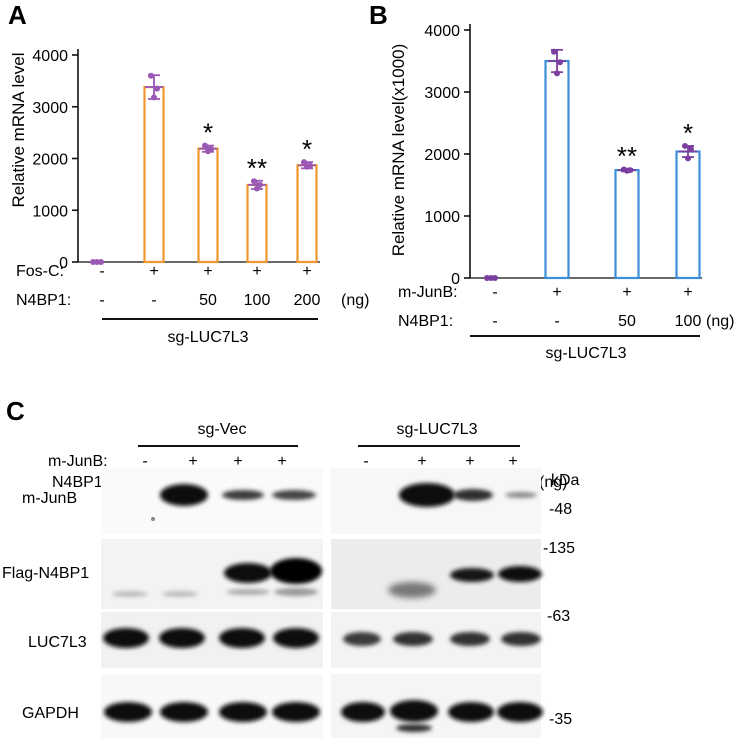 The height and width of the screenshot is (753, 739). Describe the element at coordinates (398, 150) in the screenshot. I see `panel-b-y-axis-label: Relative mRNA level(x1000)` at that location.